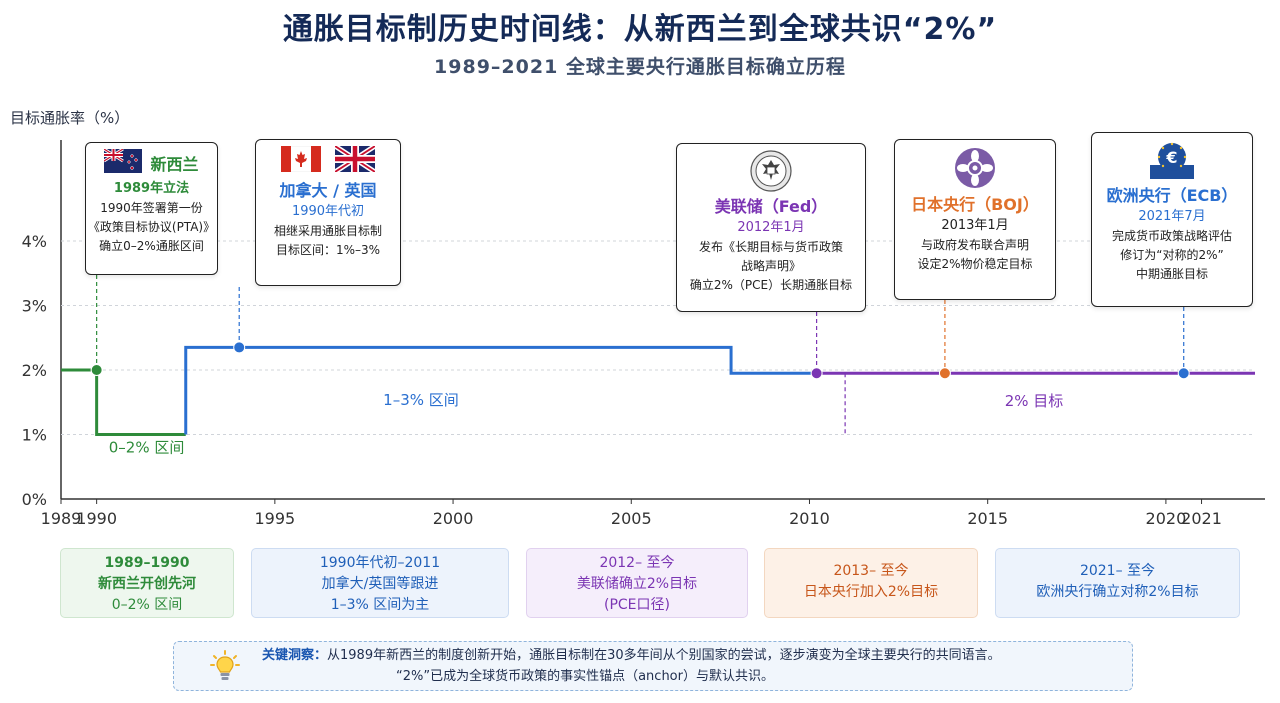 Image resolution: width=1280 pixels, height=703 pixels. I want to click on new-zealand-flag-icon, so click(123, 163).